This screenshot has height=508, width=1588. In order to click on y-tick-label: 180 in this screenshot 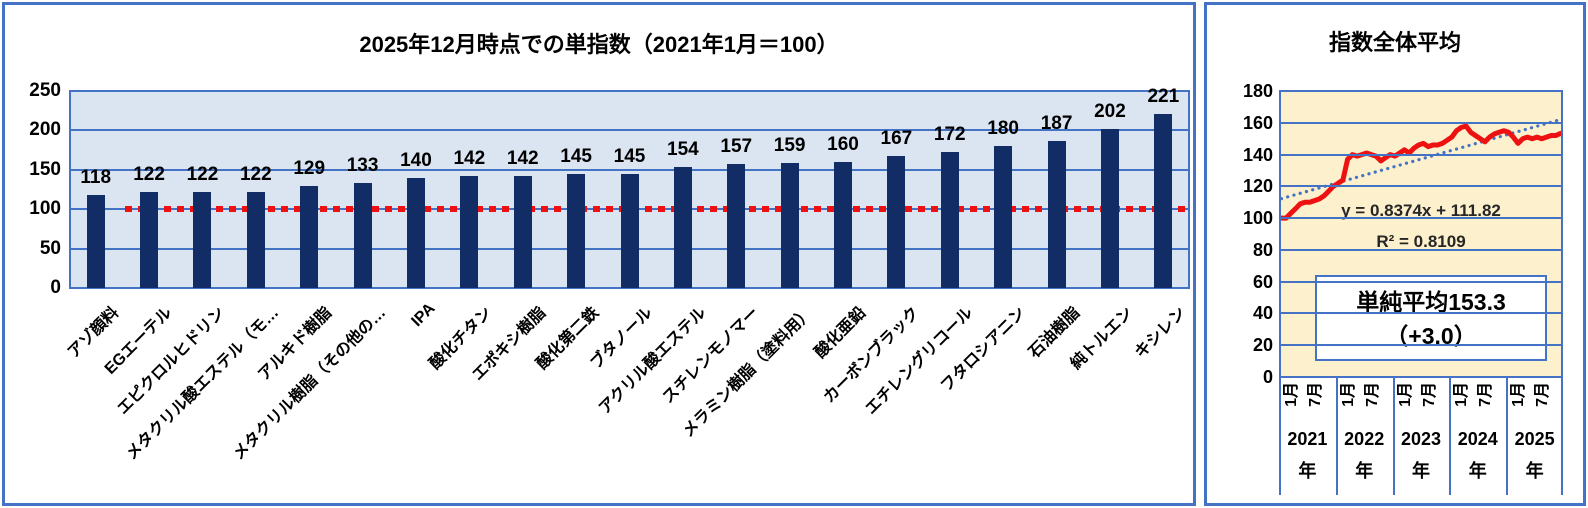, I will do `click(1257, 91)`.